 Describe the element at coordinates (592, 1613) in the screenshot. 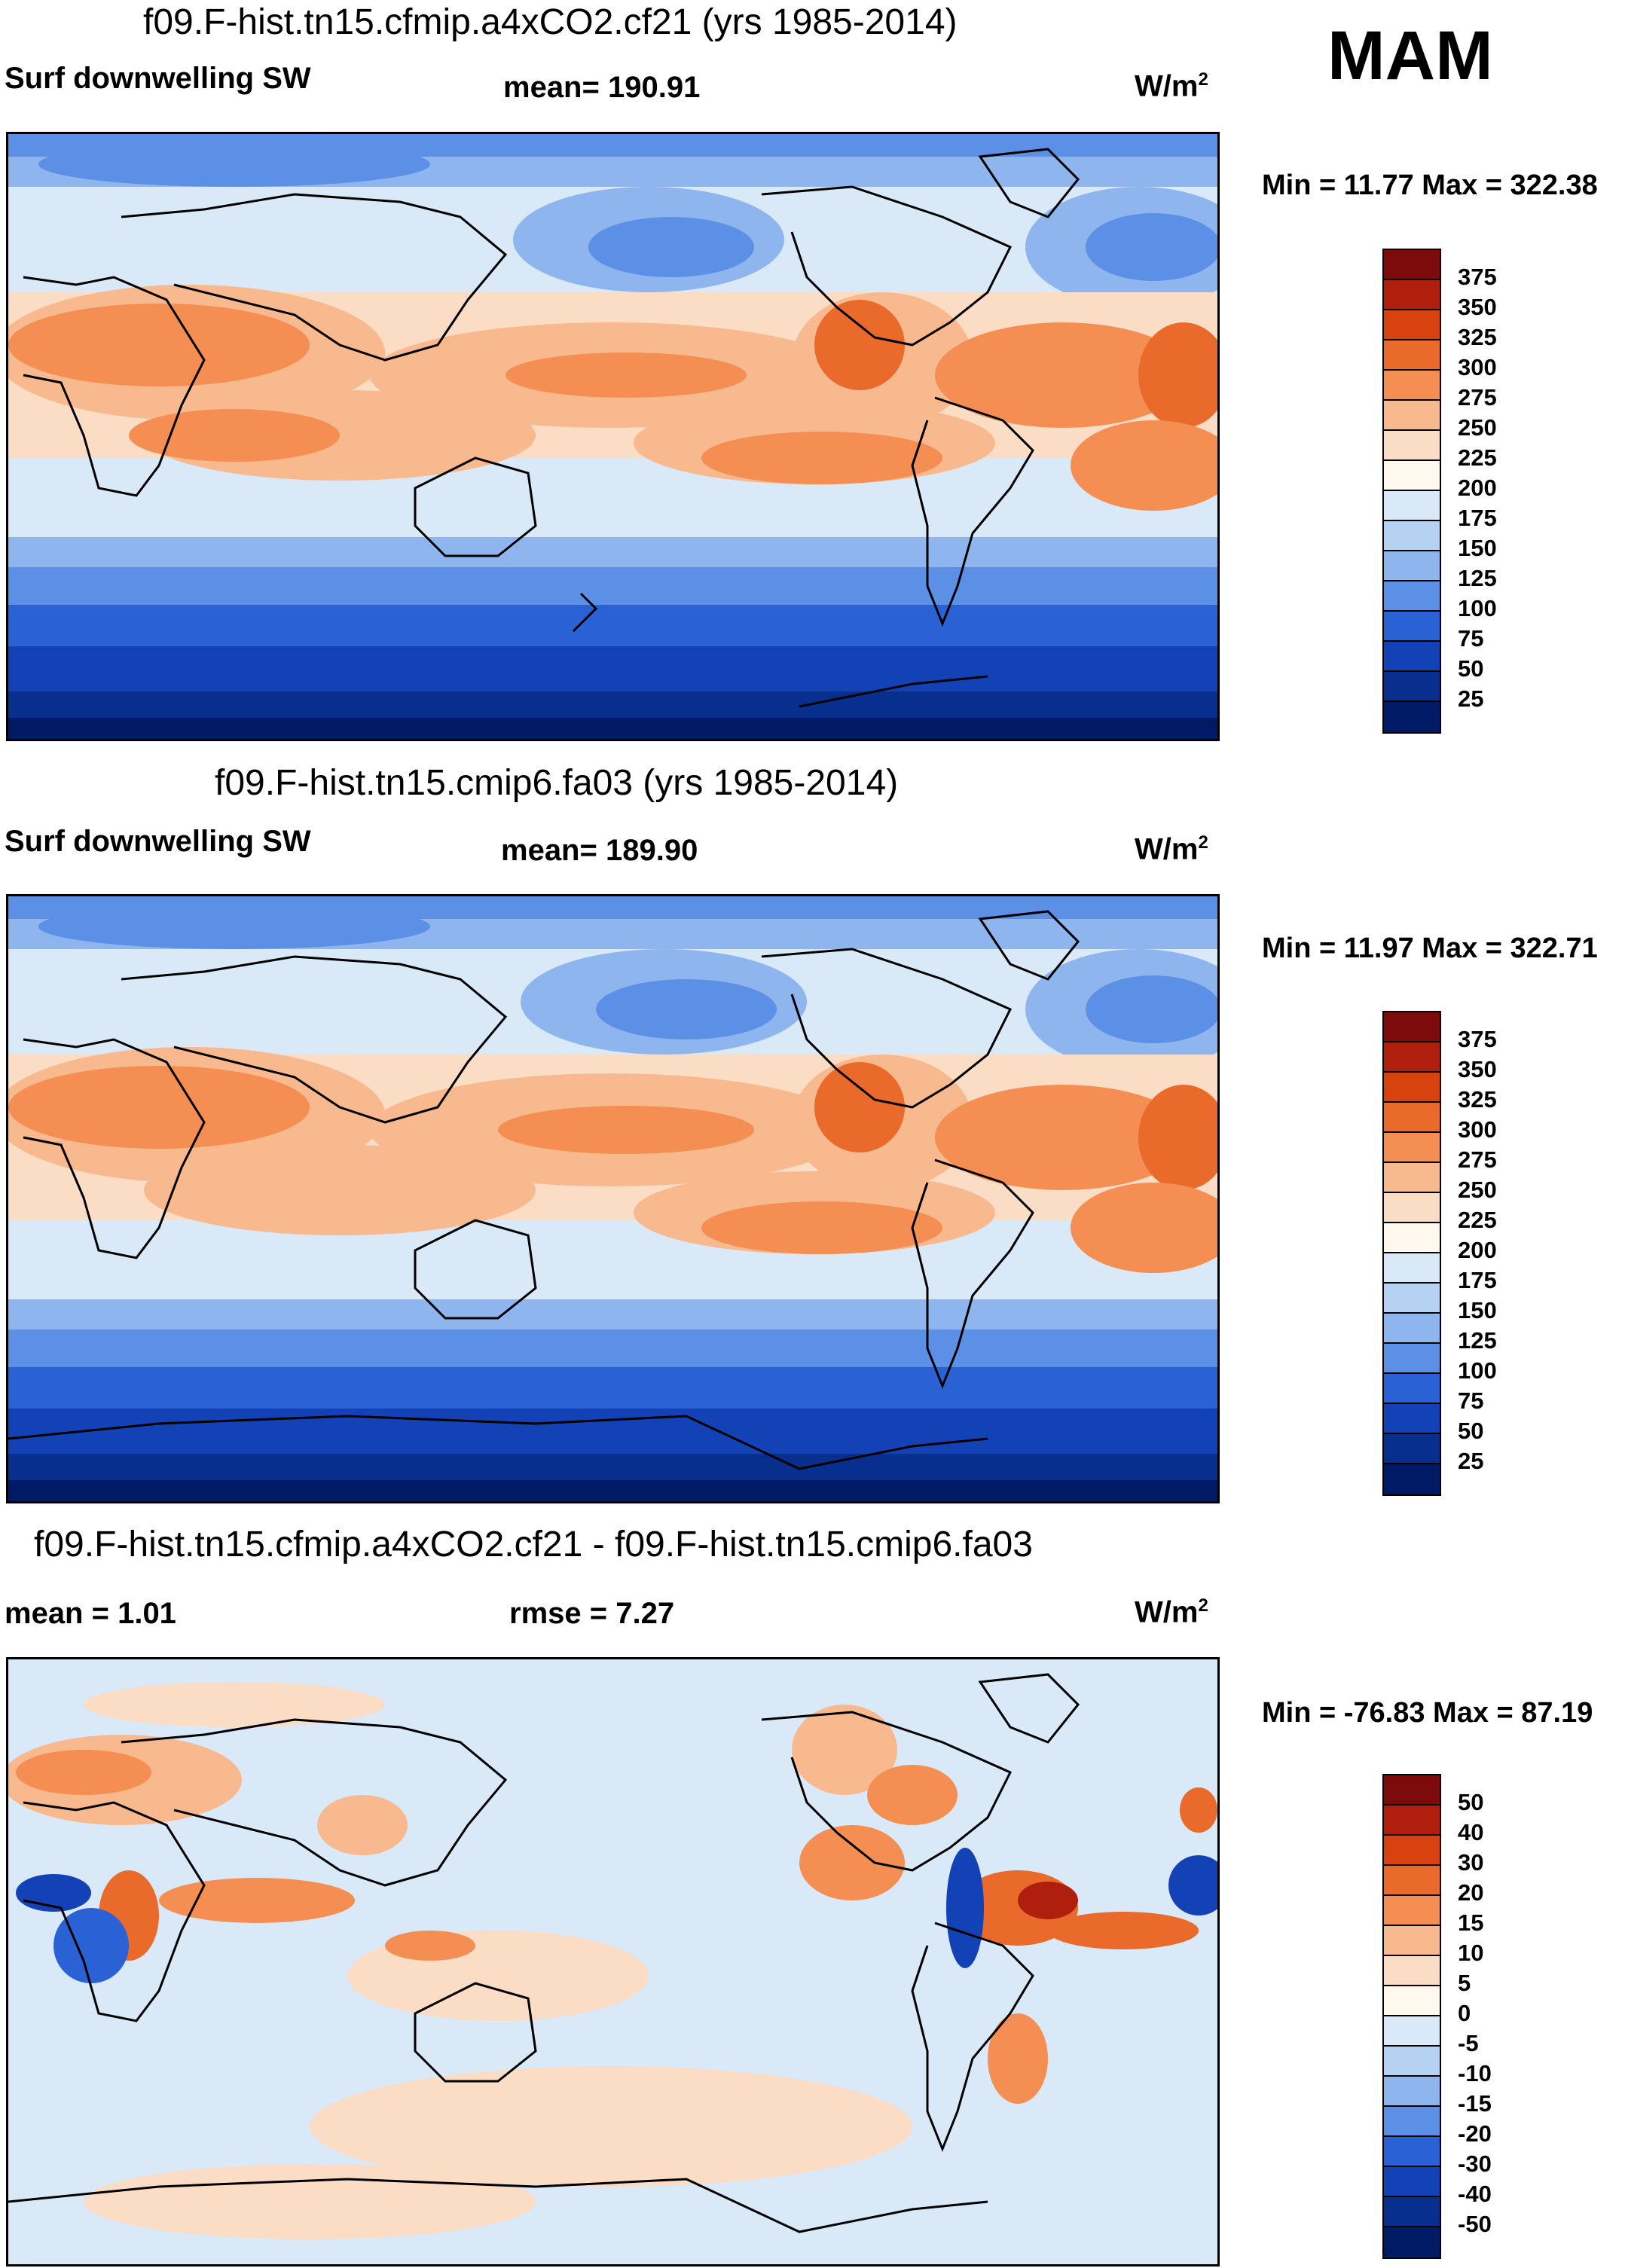

I see `panel3-rmse: rmse = 7.27` at that location.